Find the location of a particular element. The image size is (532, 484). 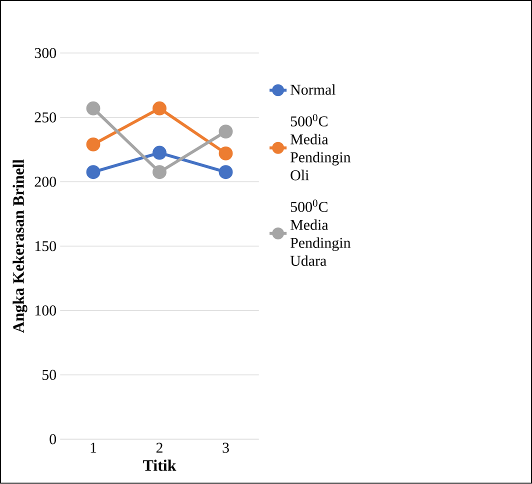

x-tick-label: 1 is located at coordinates (93, 447).